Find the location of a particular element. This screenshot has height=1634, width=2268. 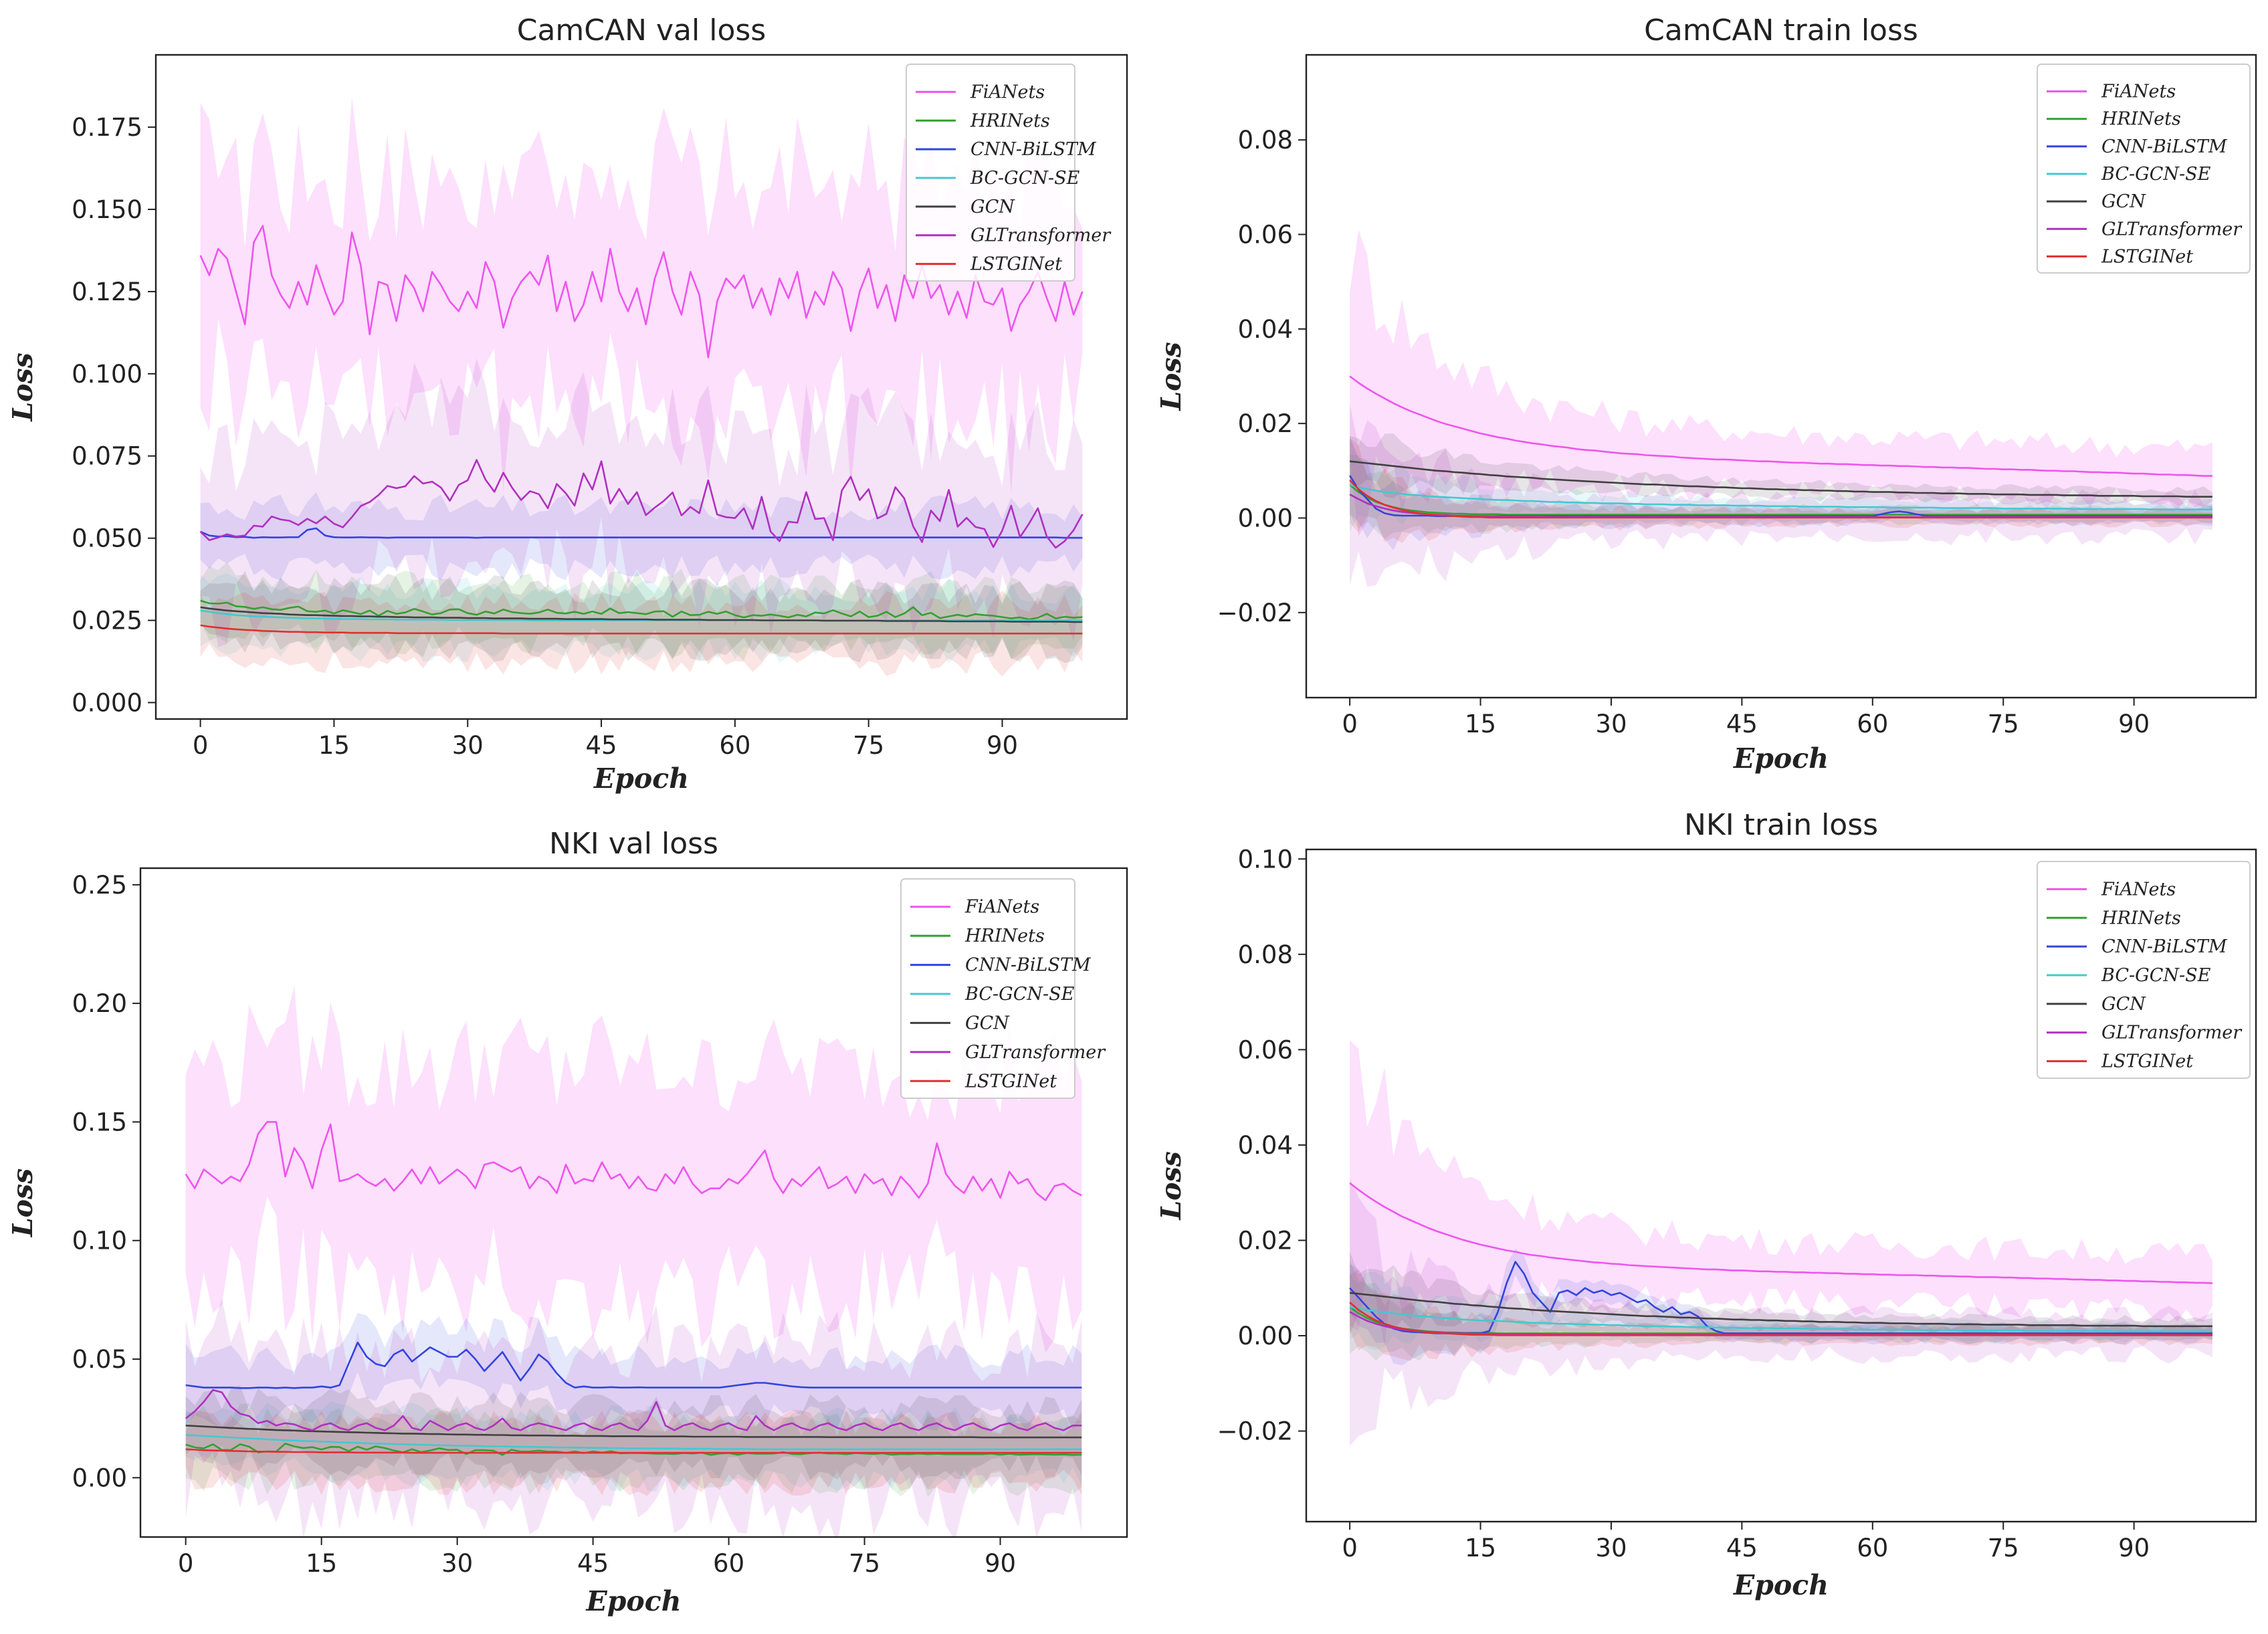

y-tick-label: 0.08 is located at coordinates (1266, 140).